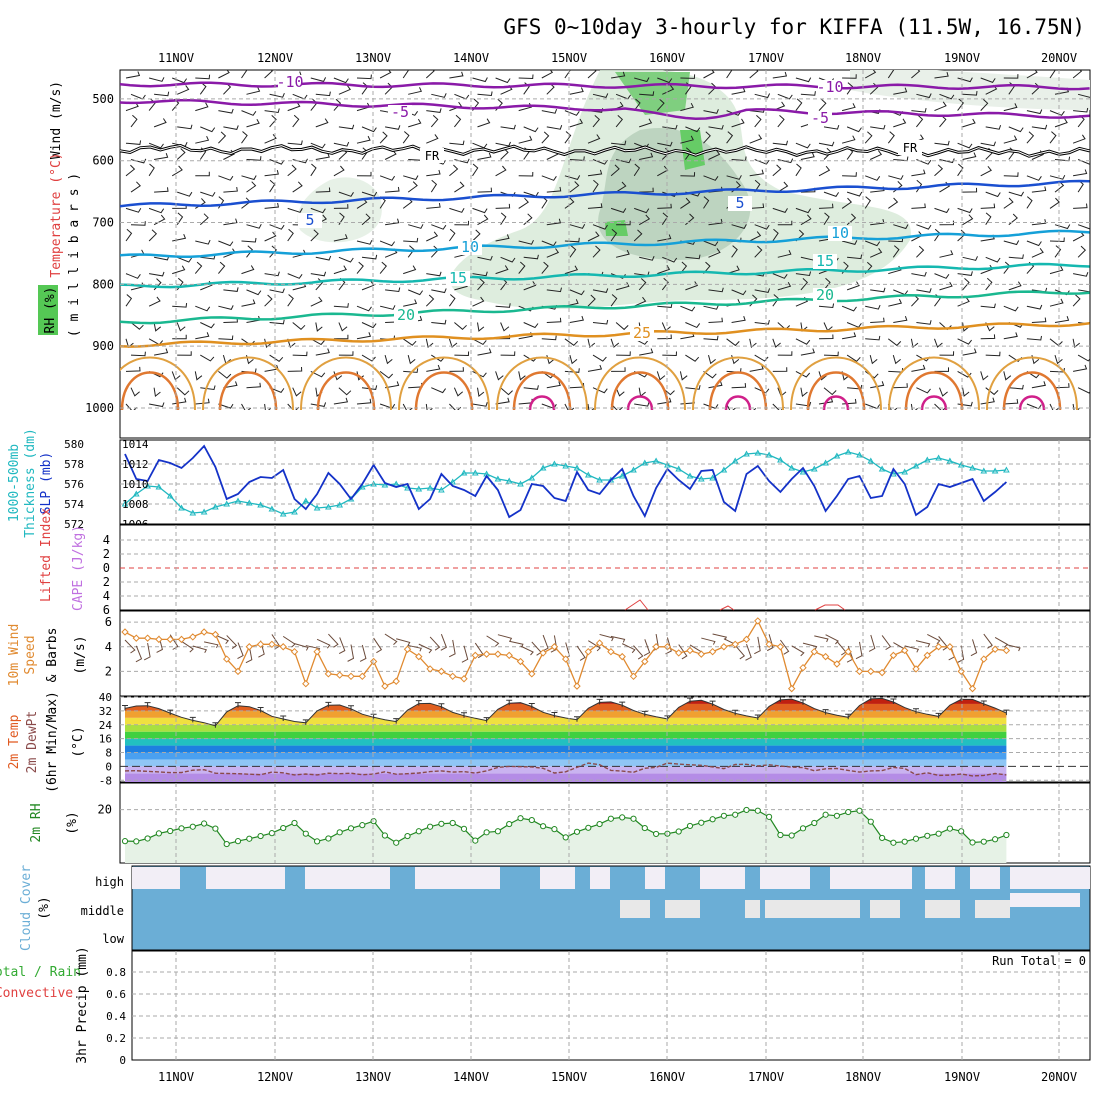 Image resolution: width=1100 pixels, height=1100 pixels. What do you see at coordinates (863, 58) in the screenshot?
I see `top-date-label: 18NOV` at bounding box center [863, 58].